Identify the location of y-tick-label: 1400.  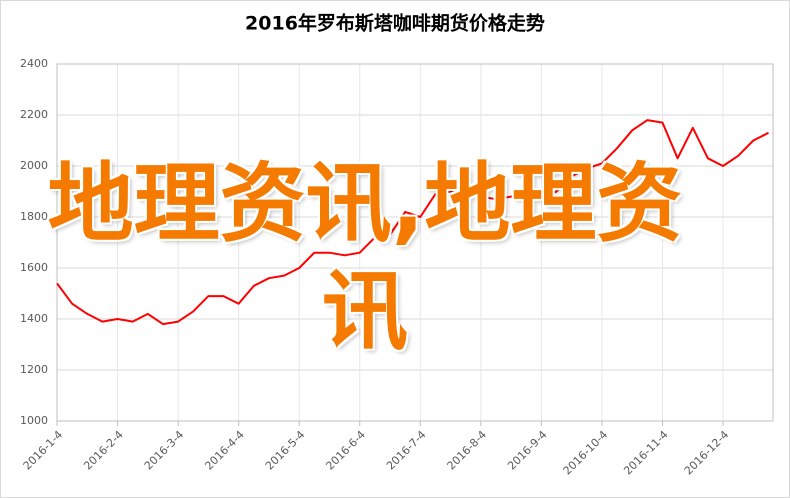
(34, 318).